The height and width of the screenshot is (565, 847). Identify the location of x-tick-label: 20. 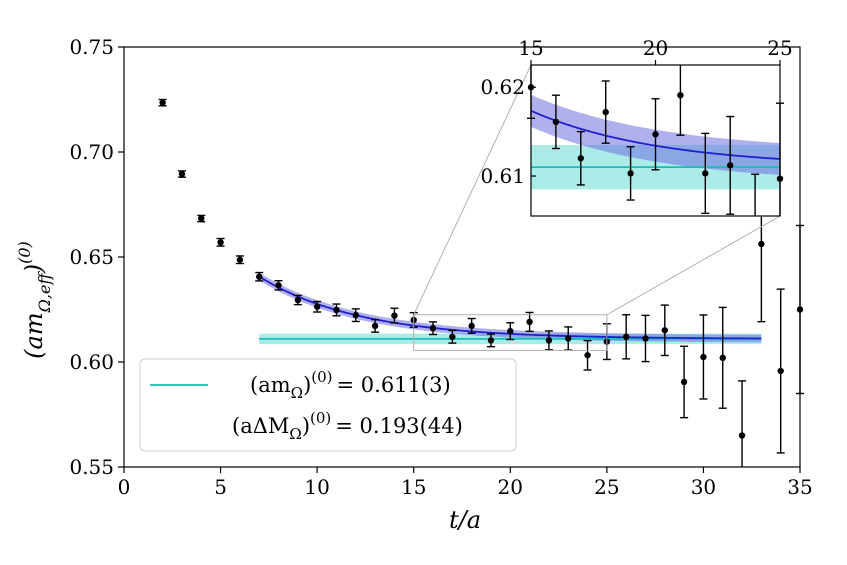
(510, 487).